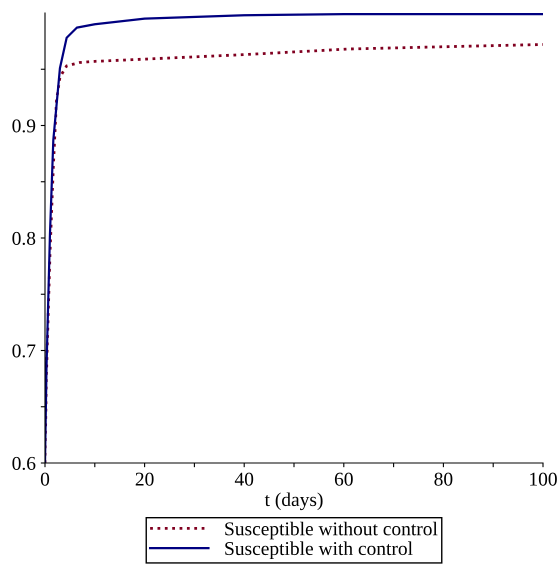 The width and height of the screenshot is (558, 579). What do you see at coordinates (24, 463) in the screenshot?
I see `y-tick-label: 0.6` at bounding box center [24, 463].